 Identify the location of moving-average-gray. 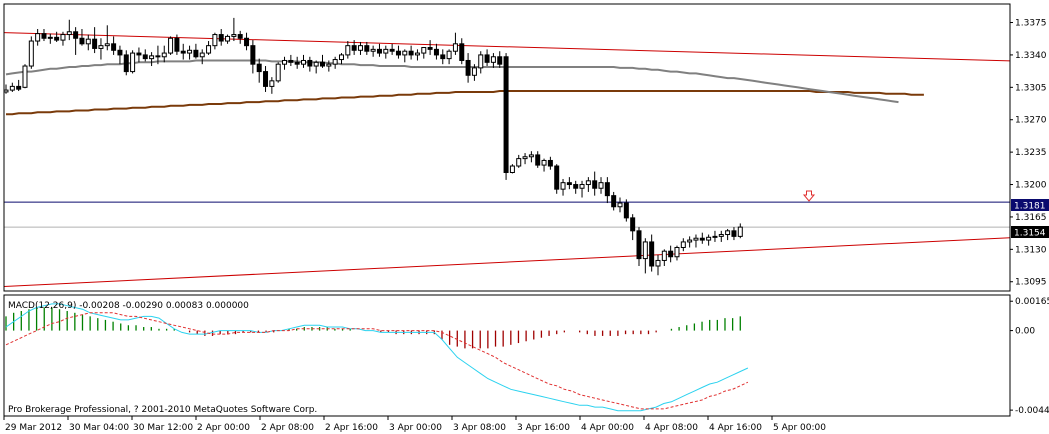
(452, 81).